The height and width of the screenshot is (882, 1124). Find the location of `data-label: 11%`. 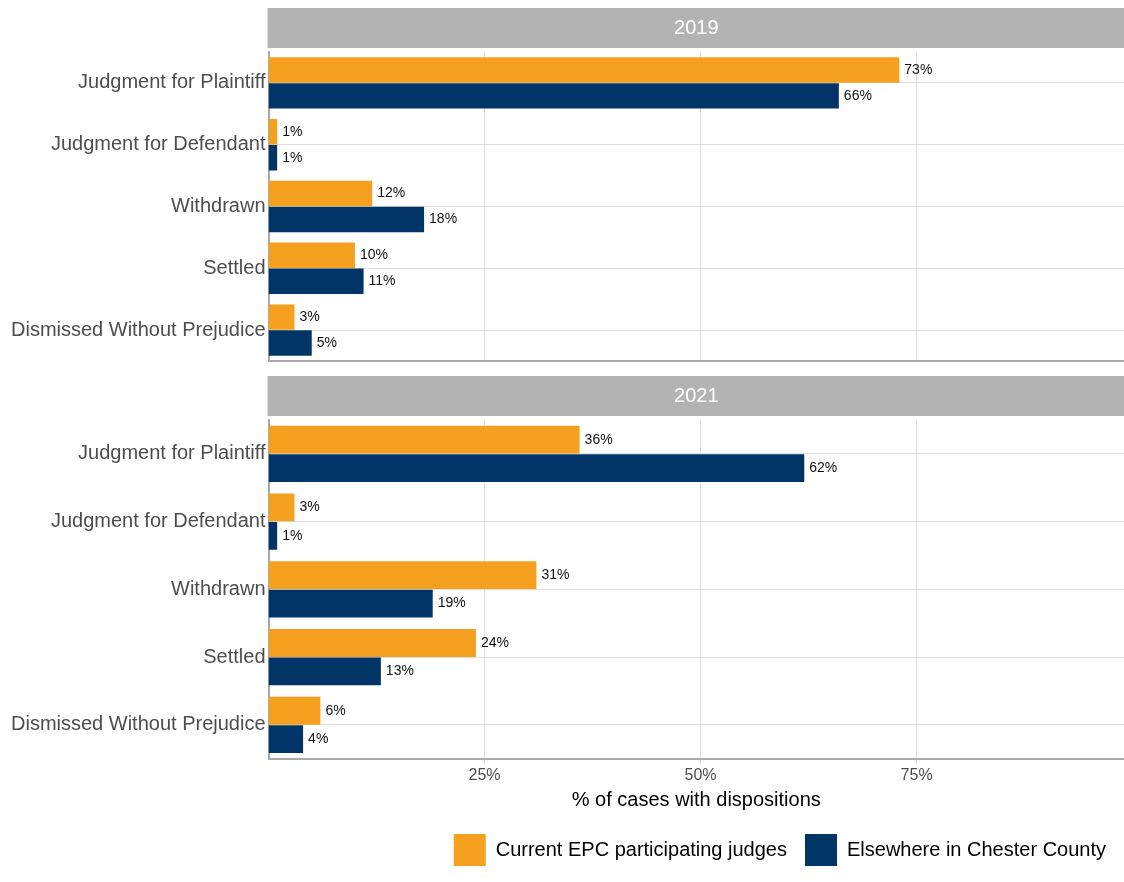

data-label: 11% is located at coordinates (382, 280).